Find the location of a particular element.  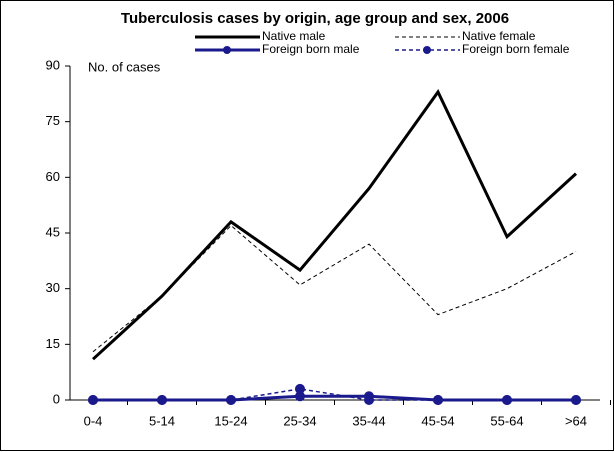

y-tick-label: 30 is located at coordinates (53, 287).